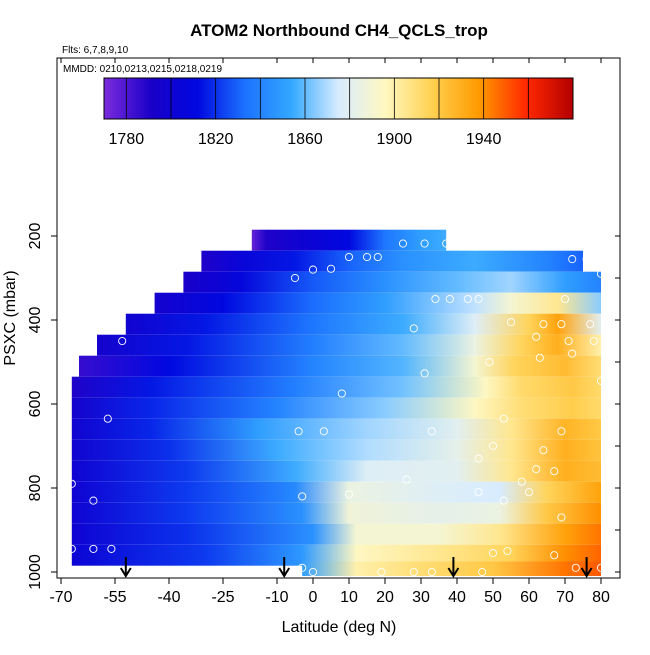  I want to click on flights-label: Flts: 6,7,8,9,10, so click(95, 50).